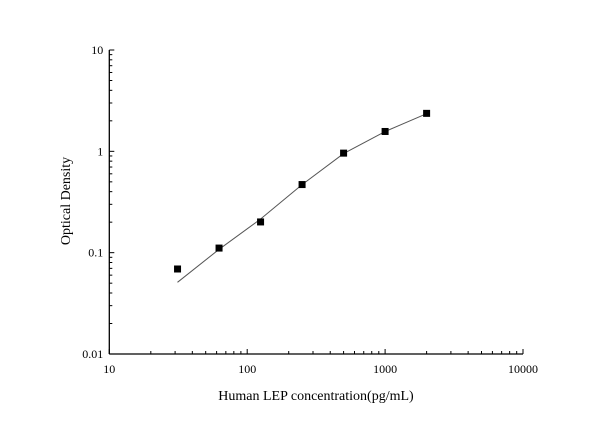 This screenshot has width=608, height=425. What do you see at coordinates (316, 396) in the screenshot?
I see `x-axis-title: Human LEP concentration(pg/mL)` at bounding box center [316, 396].